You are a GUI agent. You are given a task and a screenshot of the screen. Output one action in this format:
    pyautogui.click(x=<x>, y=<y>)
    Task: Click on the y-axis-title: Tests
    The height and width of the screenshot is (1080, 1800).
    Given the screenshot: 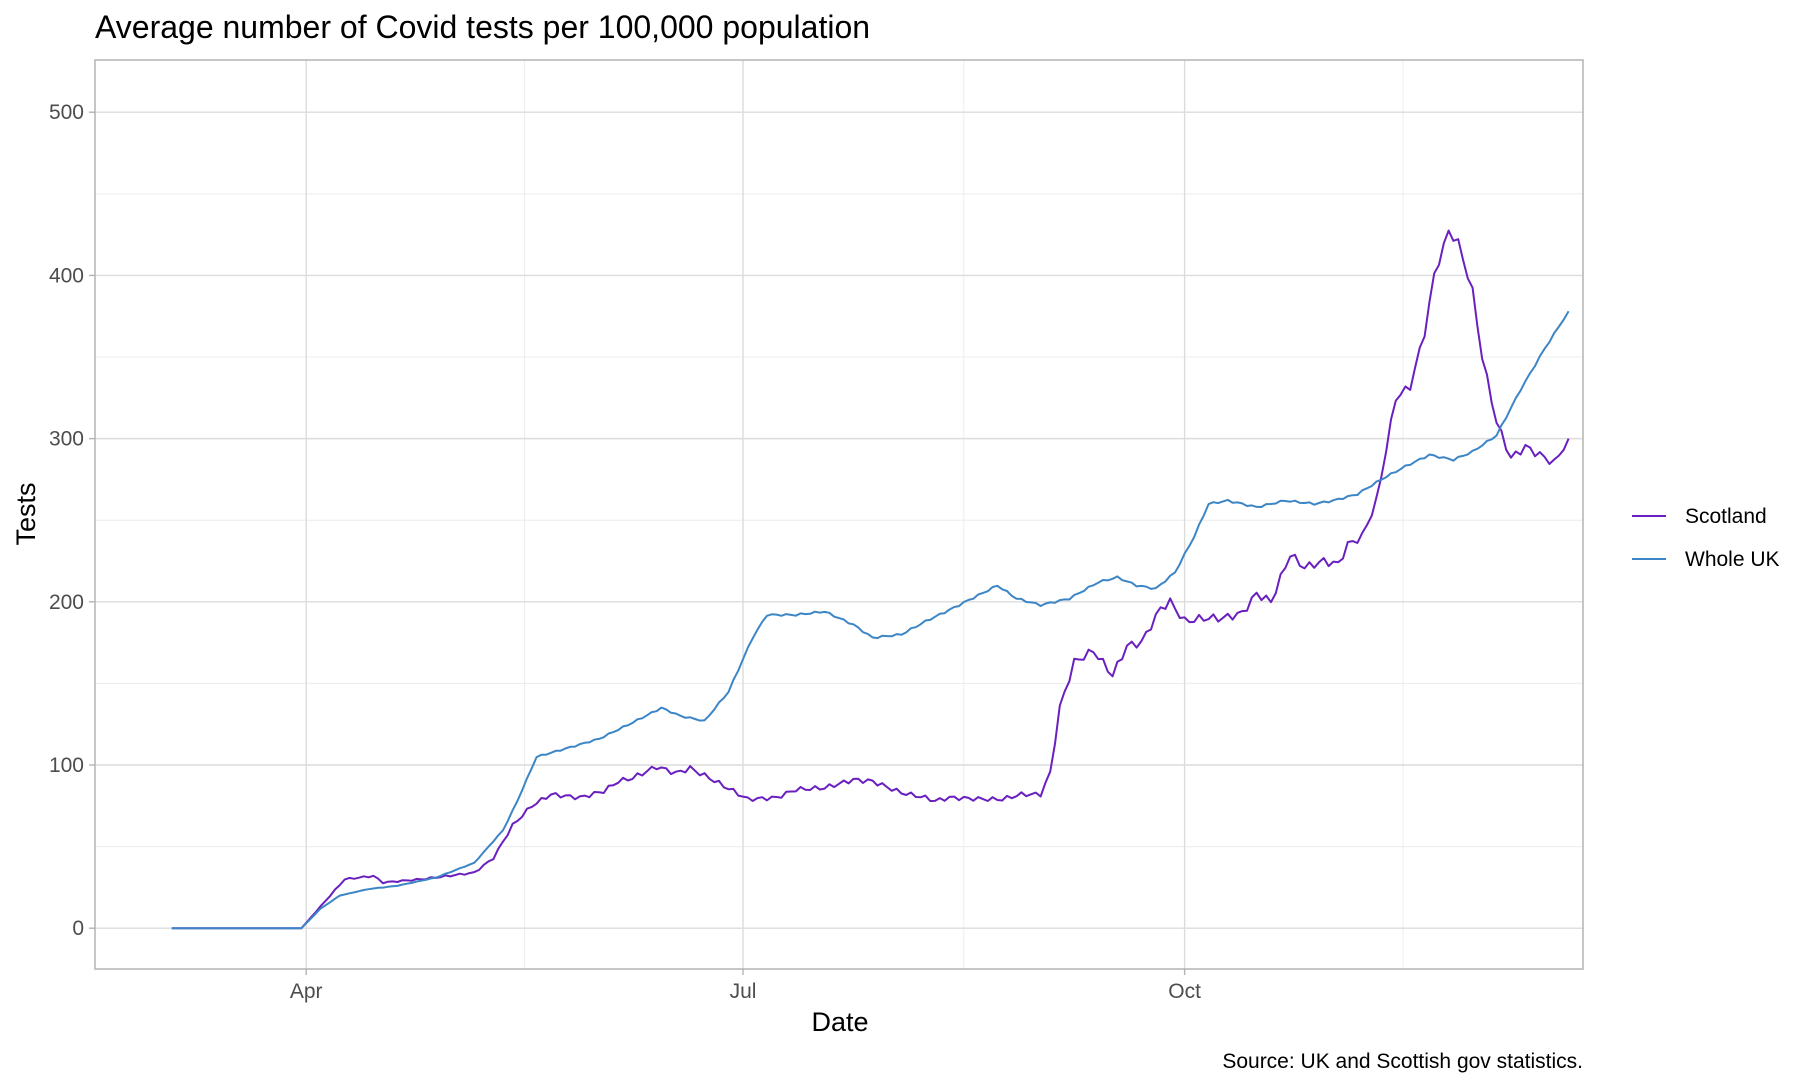 What is the action you would take?
    pyautogui.click(x=26, y=513)
    